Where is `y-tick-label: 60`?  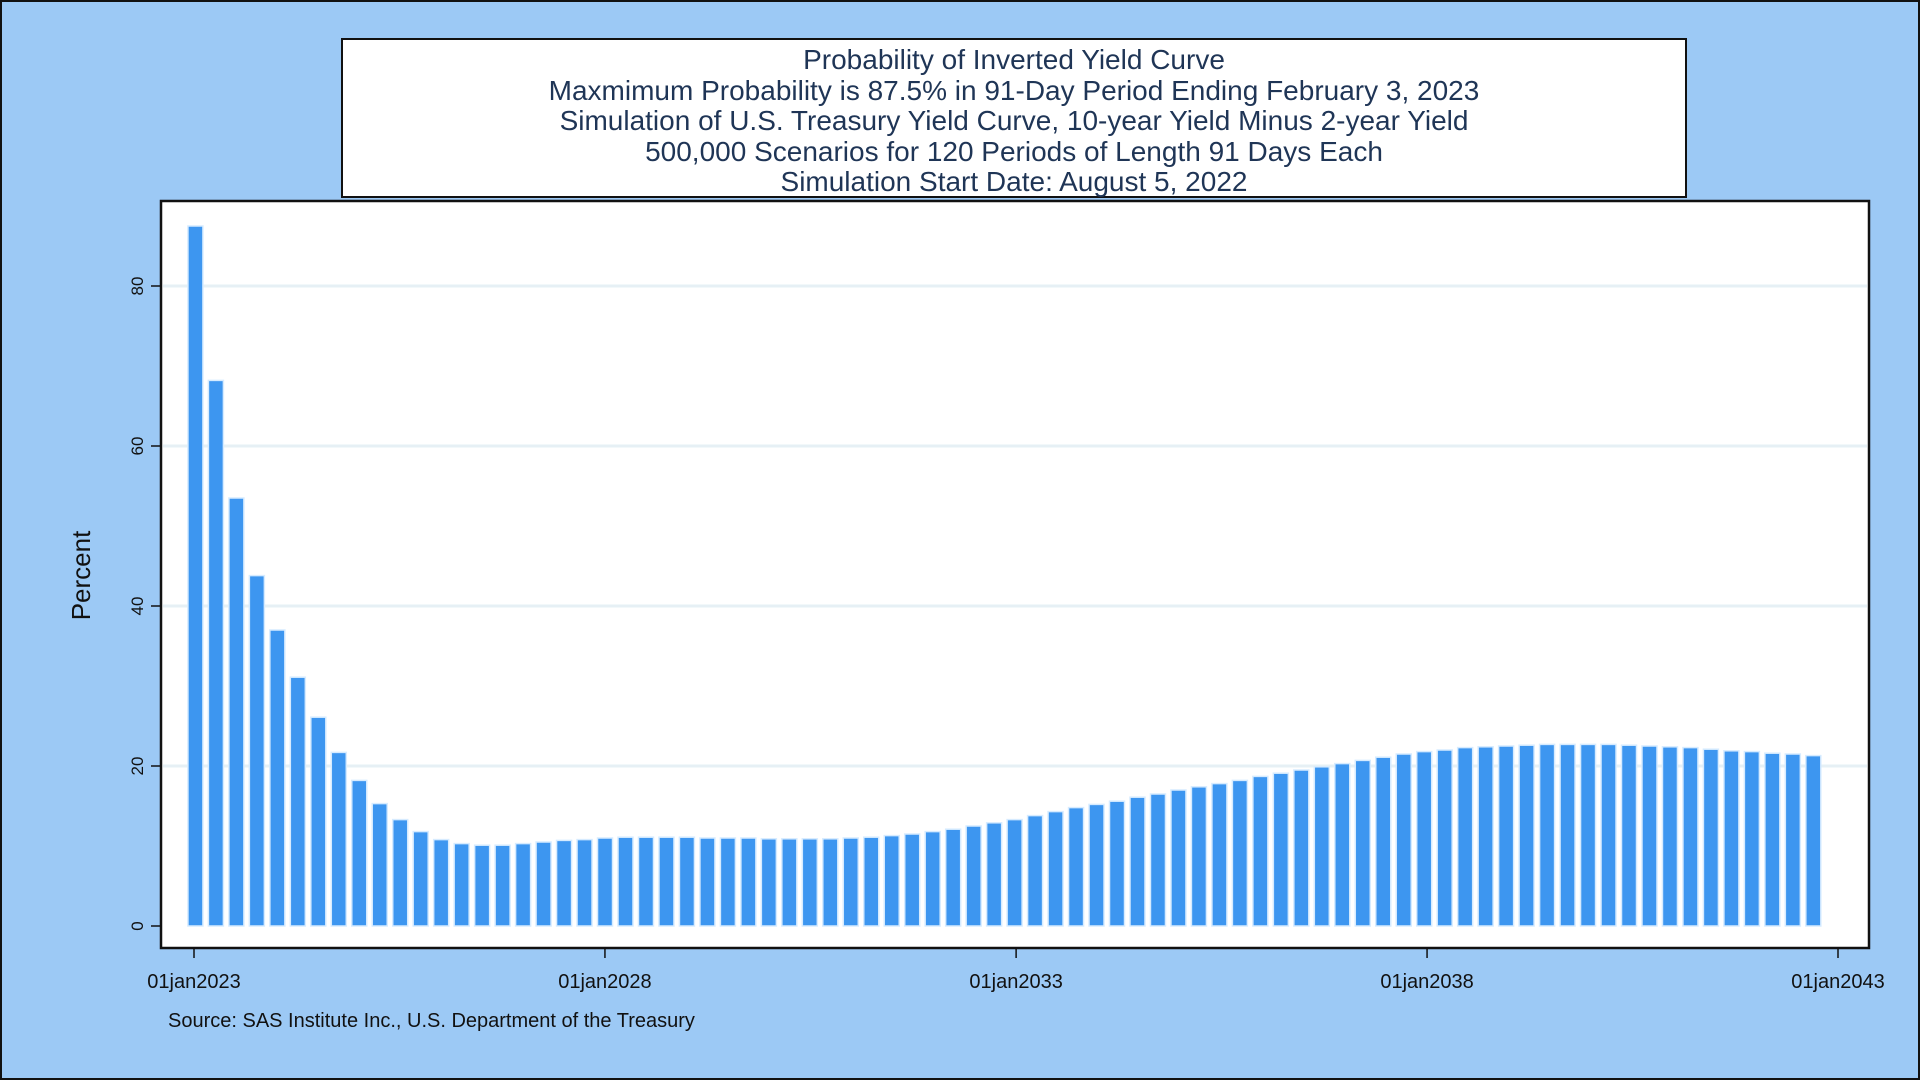 y-tick-label: 60 is located at coordinates (137, 446).